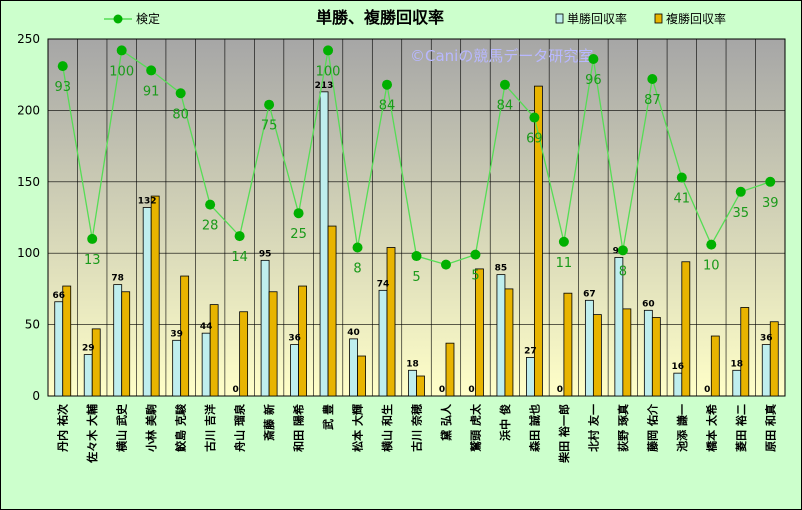 The image size is (802, 510). What do you see at coordinates (151, 428) in the screenshot?
I see `x-tick-label: 小林 美駒` at bounding box center [151, 428].